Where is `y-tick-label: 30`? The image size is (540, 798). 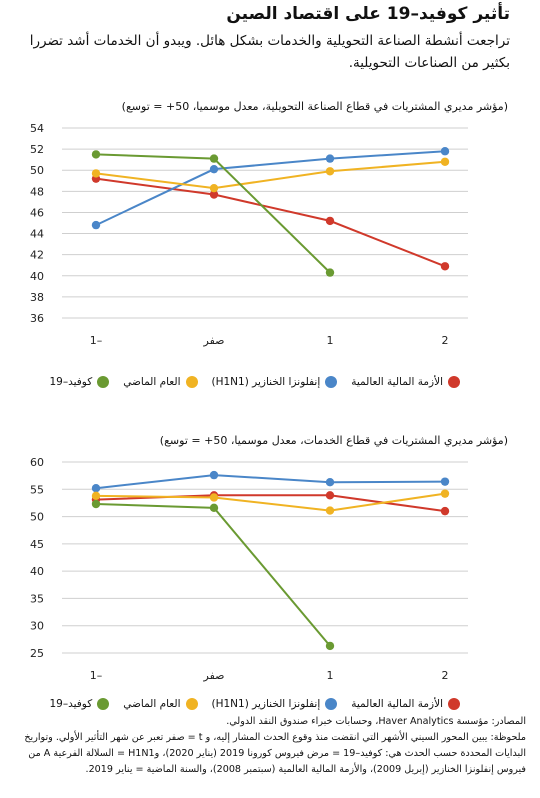
y-tick-label: 30 is located at coordinates (37, 626).